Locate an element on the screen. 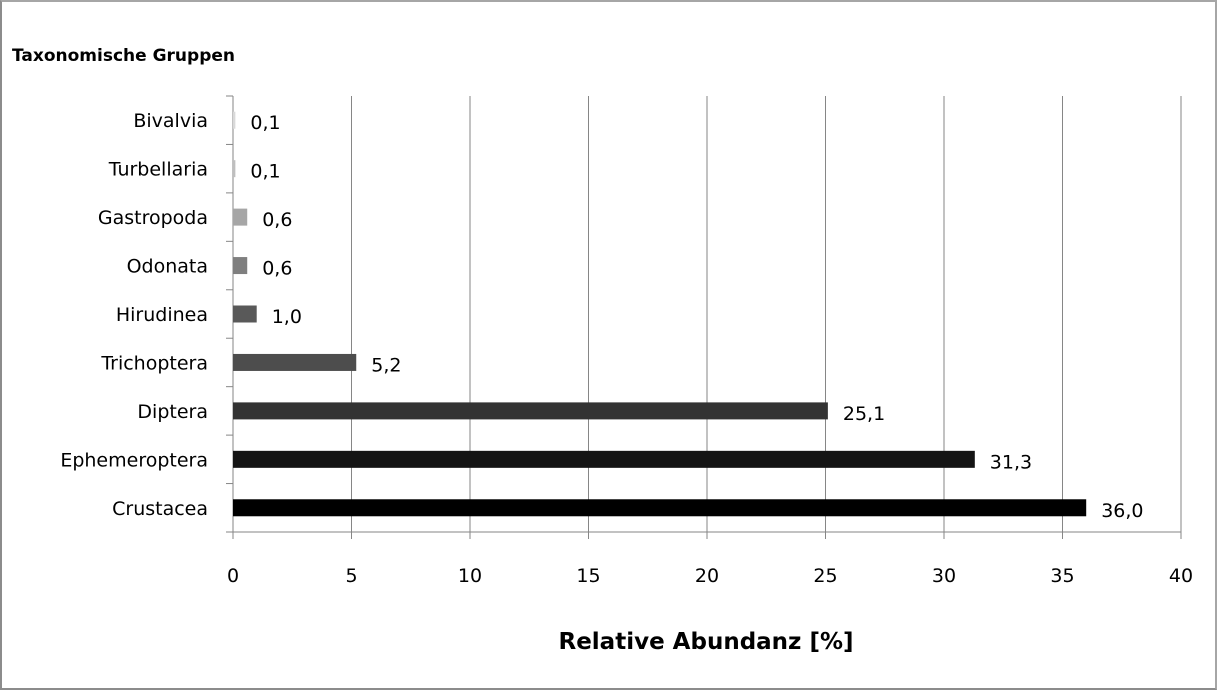 The image size is (1217, 690). value-label-odonata: 0,6 is located at coordinates (277, 269).